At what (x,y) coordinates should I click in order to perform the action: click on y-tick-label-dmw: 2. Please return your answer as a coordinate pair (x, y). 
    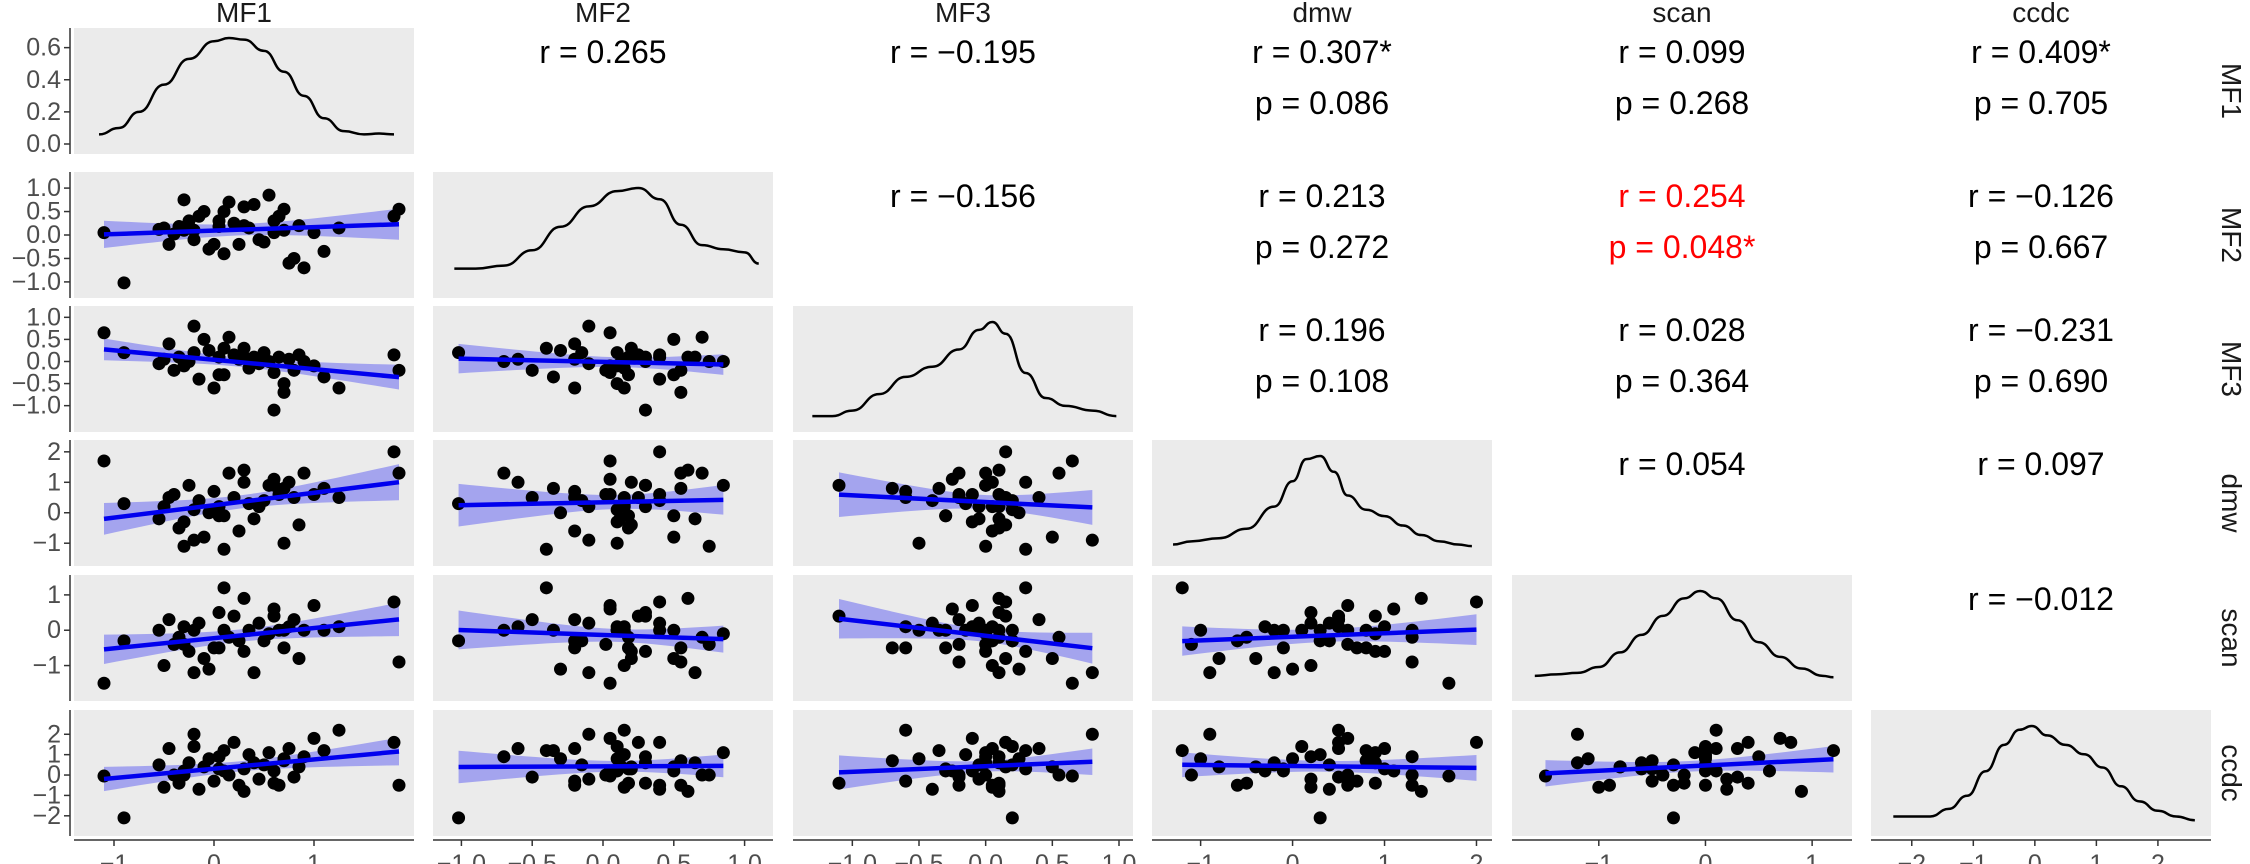
    Looking at the image, I should click on (54, 452).